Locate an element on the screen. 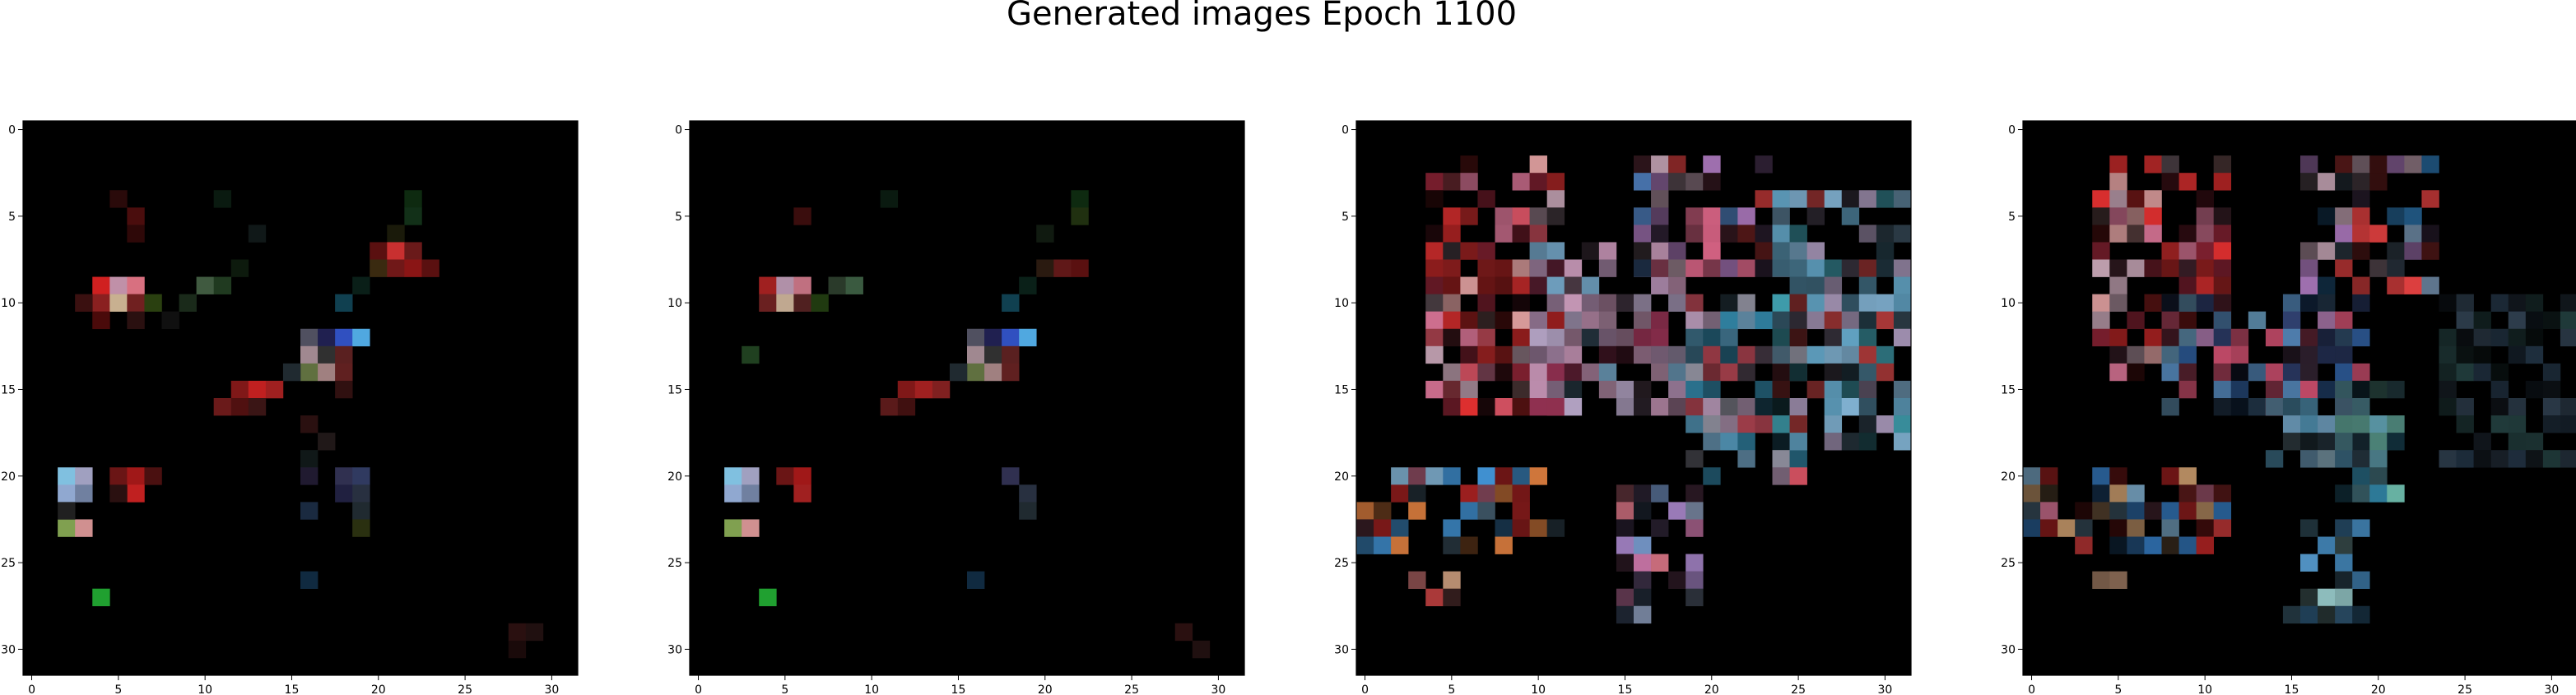 This screenshot has width=2576, height=695. figure-title: Generated images Epoch 1100 is located at coordinates (1262, 16).